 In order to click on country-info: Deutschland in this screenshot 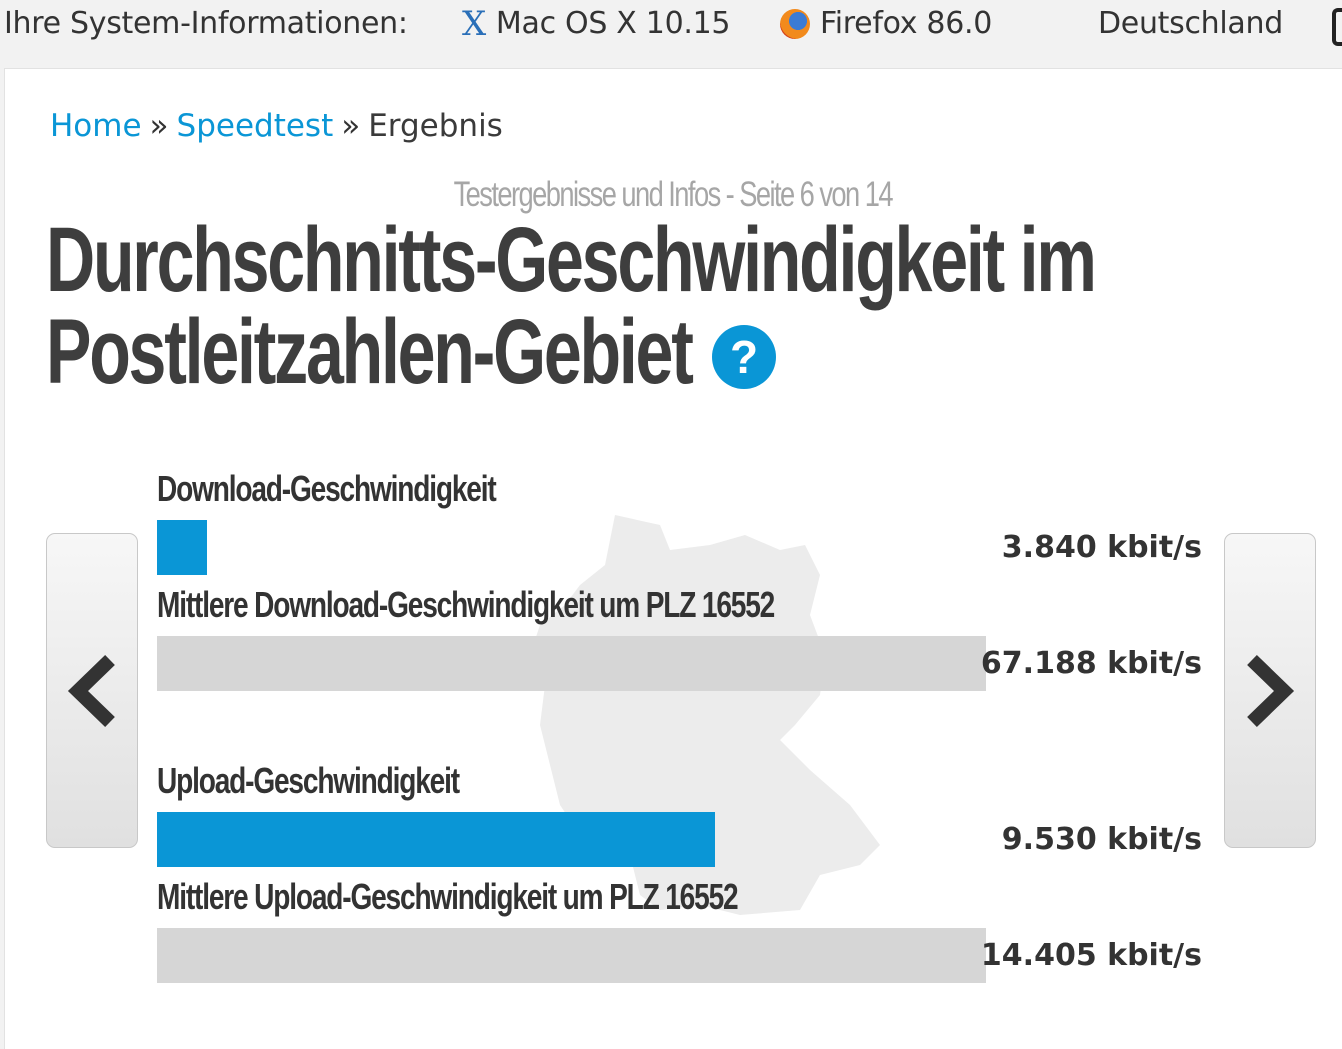, I will do `click(1161, 23)`.